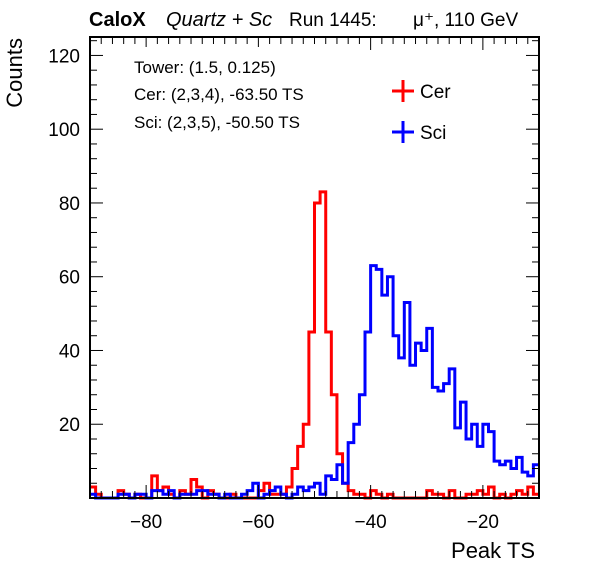 This screenshot has width=596, height=572. I want to click on y-tick-label: 60, so click(69, 278).